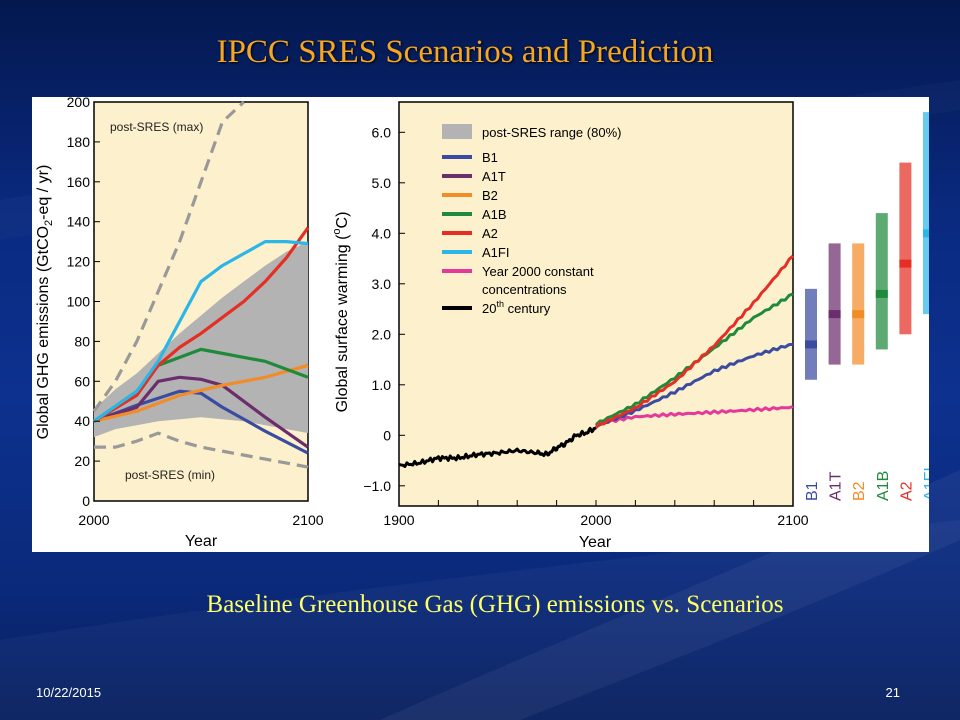 This screenshot has width=960, height=720. What do you see at coordinates (494, 214) in the screenshot?
I see `legend-label-a1b: A1B` at bounding box center [494, 214].